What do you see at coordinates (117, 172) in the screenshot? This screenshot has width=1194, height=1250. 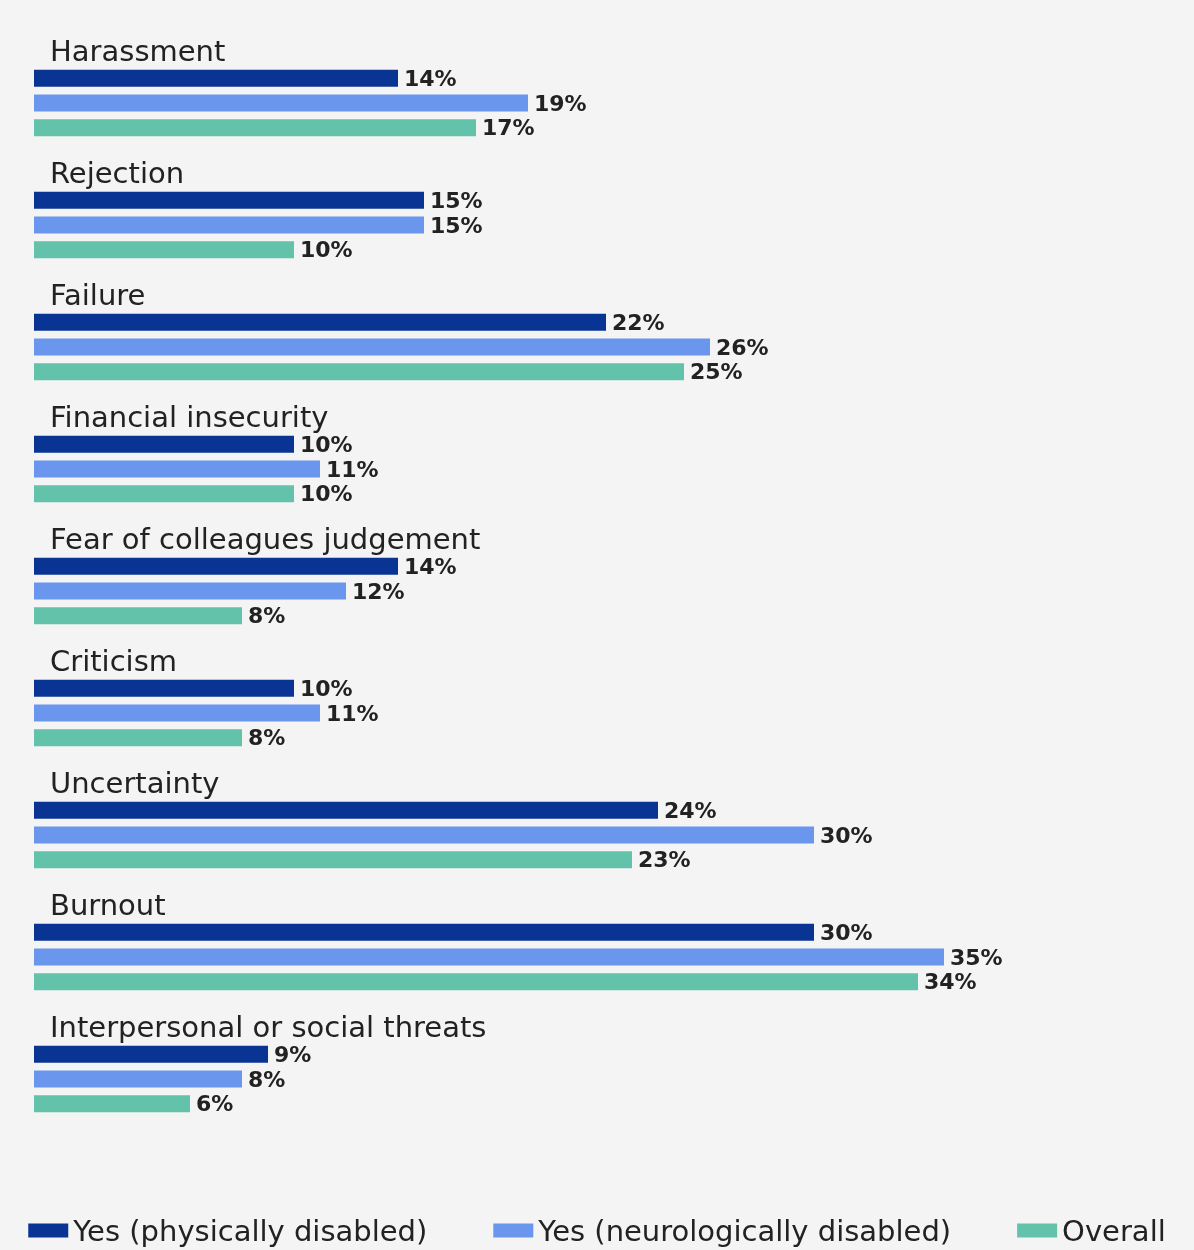 I see `y-tick-label: Rejection` at bounding box center [117, 172].